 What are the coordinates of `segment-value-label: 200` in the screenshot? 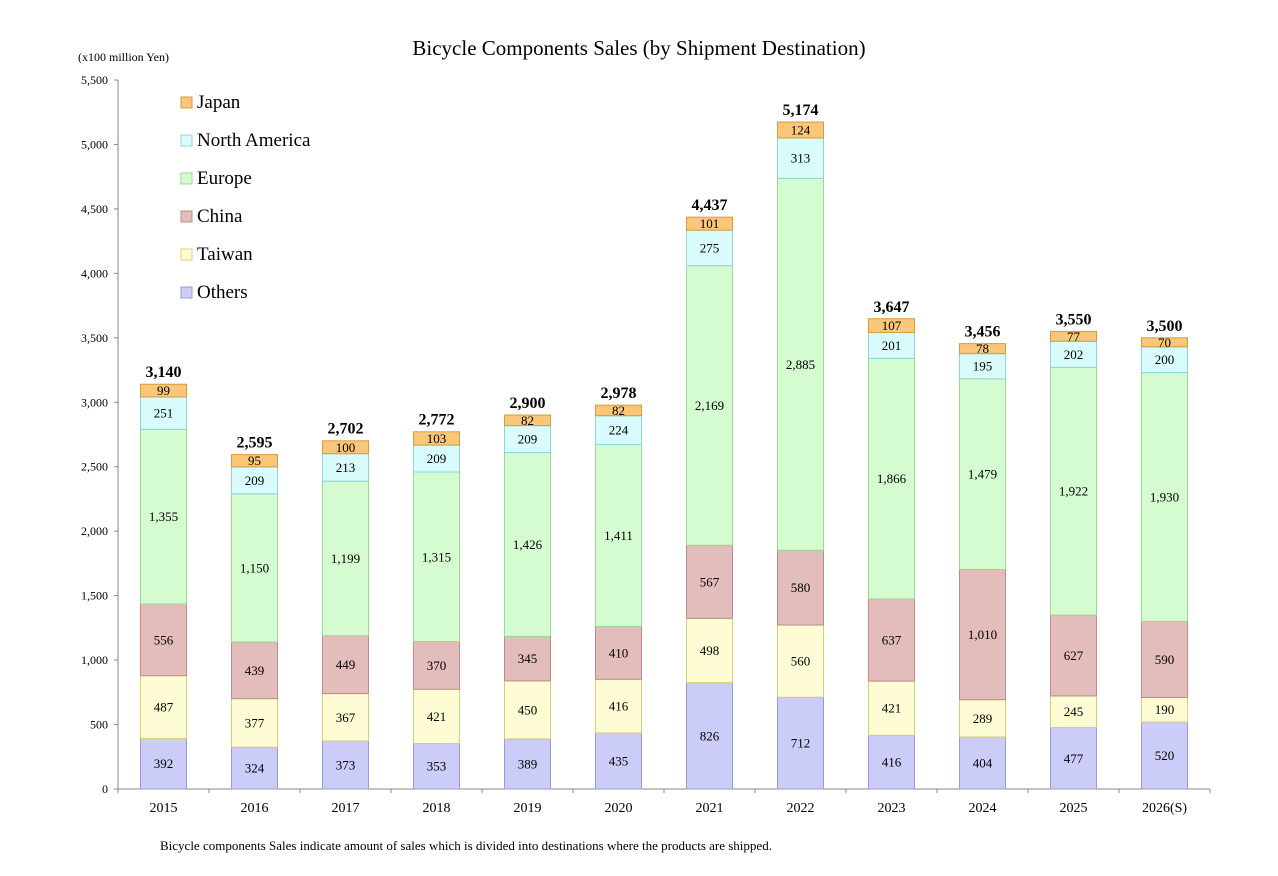 It's located at (1165, 359).